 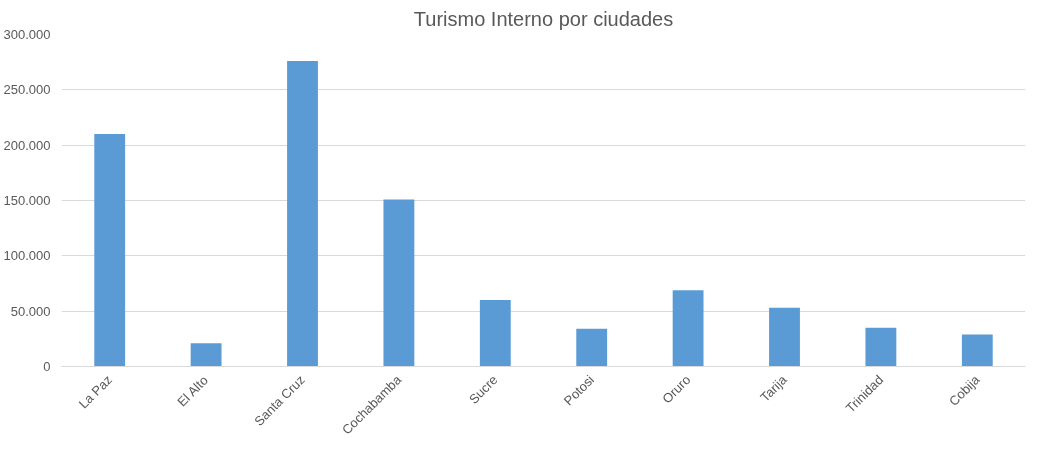 What do you see at coordinates (27, 145) in the screenshot?
I see `y-tick-label: 200.000` at bounding box center [27, 145].